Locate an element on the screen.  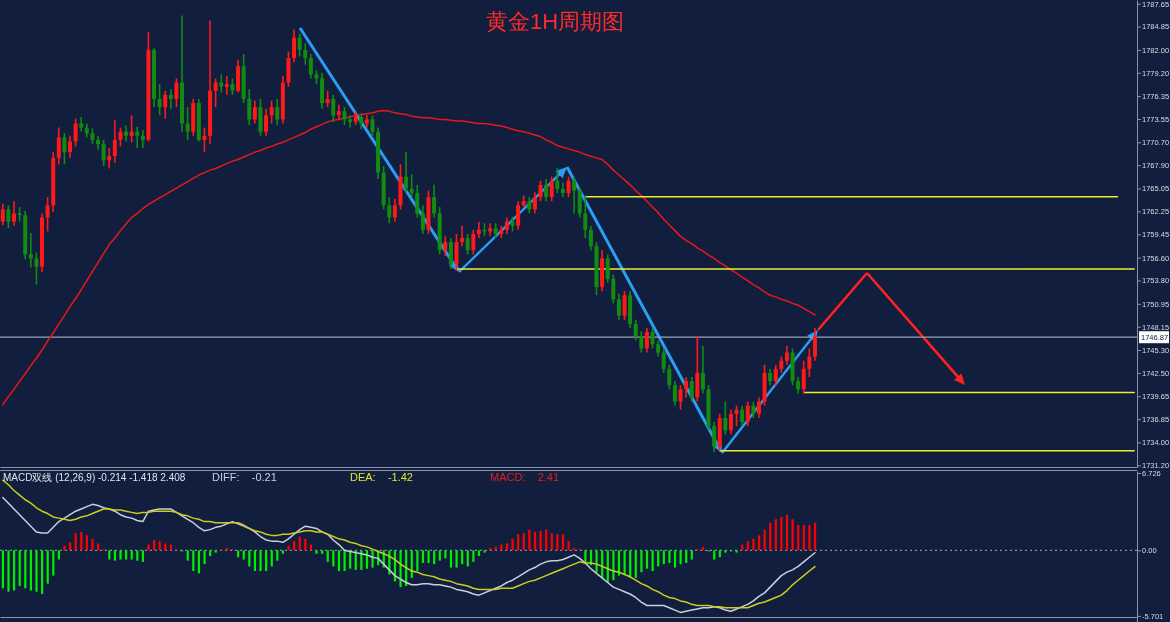
annotation: MACD双线 (12,26,9) -0.214 -1.418 2.408 is located at coordinates (94, 477).